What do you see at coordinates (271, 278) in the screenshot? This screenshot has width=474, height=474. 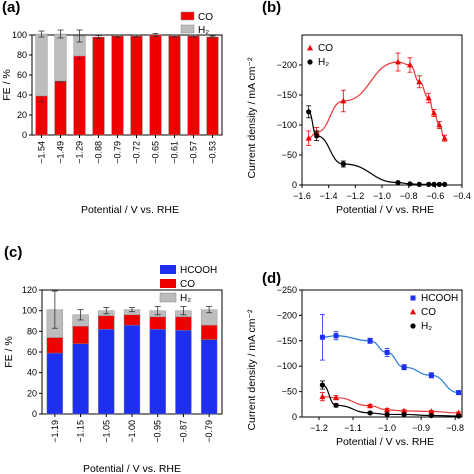 I see `panel-label-d: (d)` at bounding box center [271, 278].